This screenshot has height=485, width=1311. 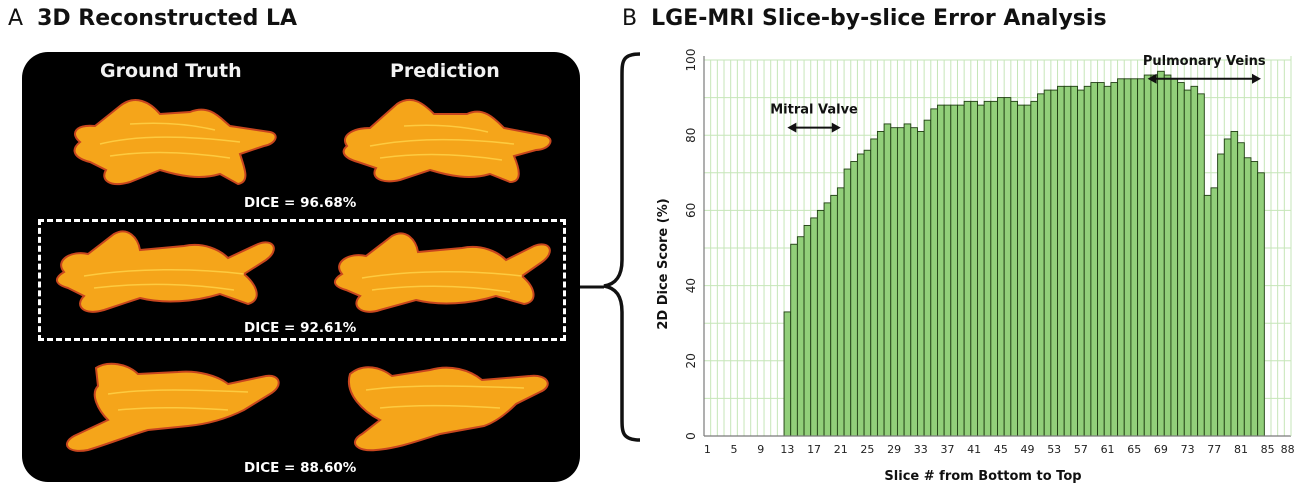 I want to click on y-tick-label: 0, so click(x=691, y=436).